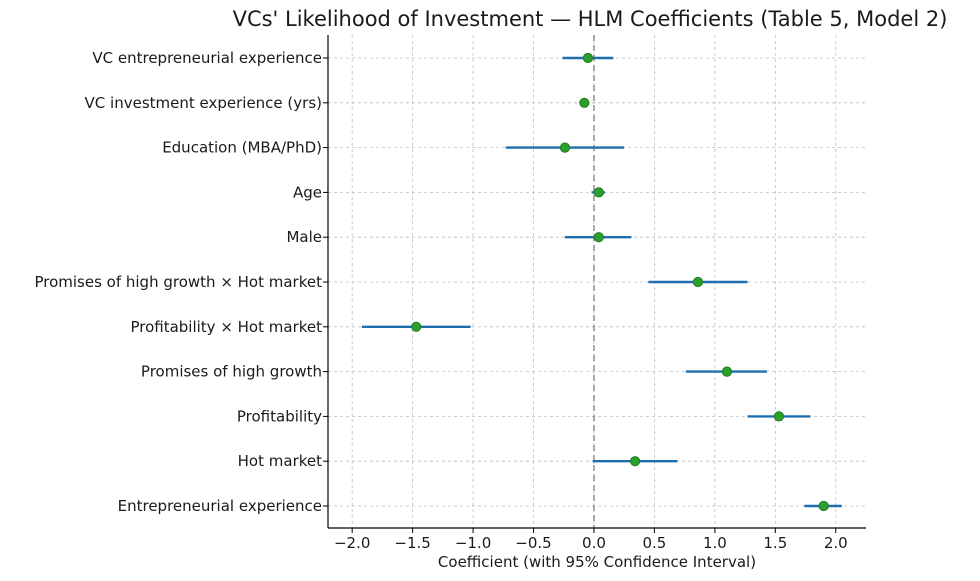 This screenshot has width=980, height=581. What do you see at coordinates (352, 543) in the screenshot?
I see `x-tick-label-0: −2.0` at bounding box center [352, 543].